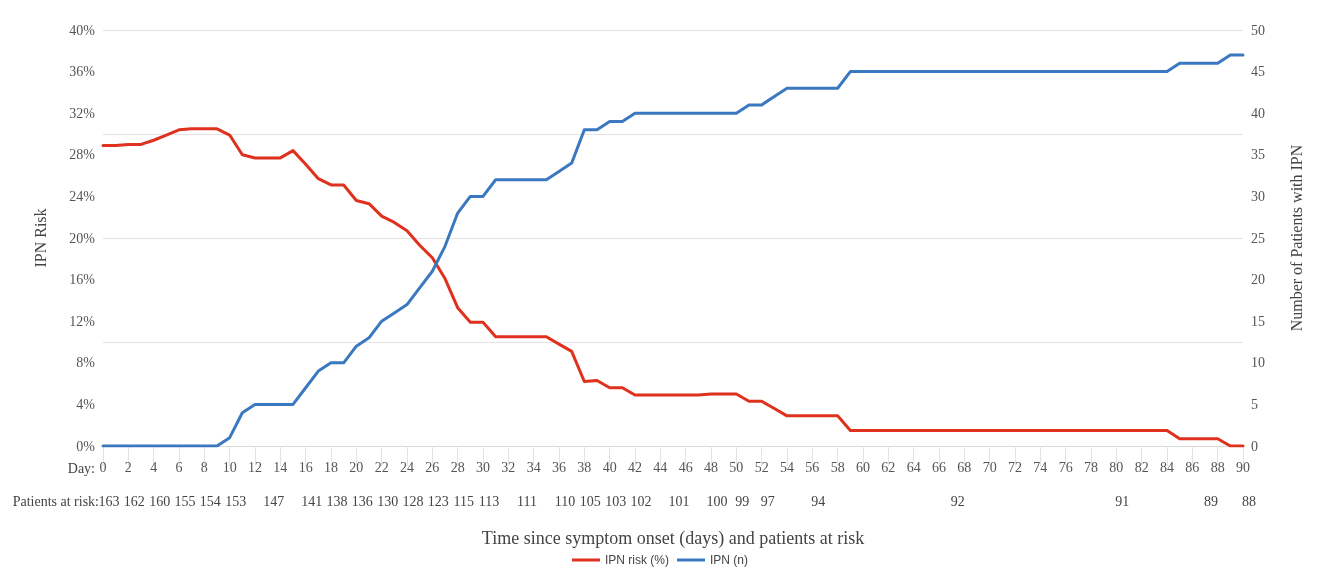 The height and width of the screenshot is (581, 1320). I want to click on x-tick-label: 6, so click(179, 467).